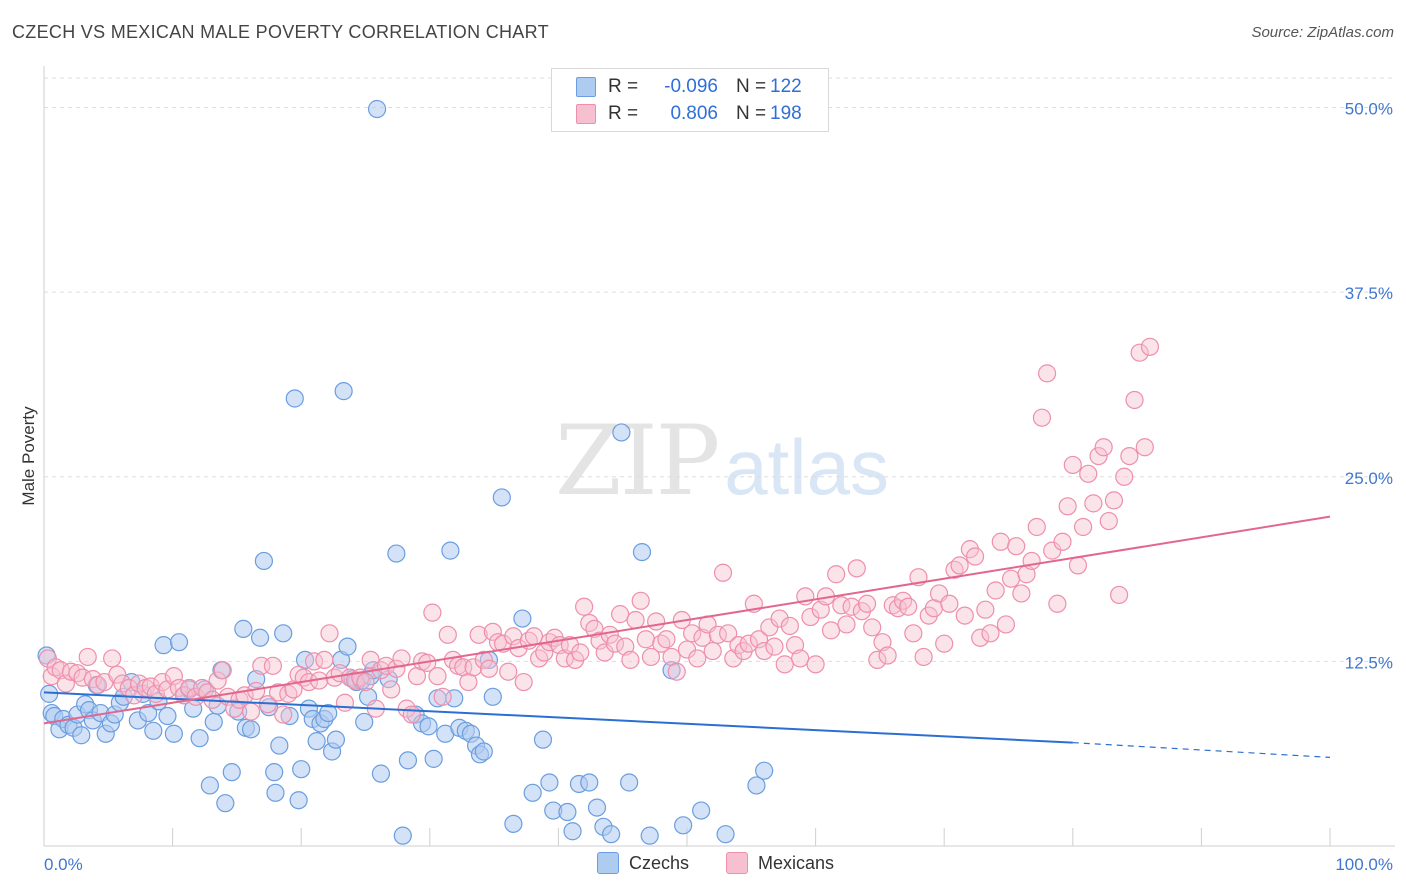 Image resolution: width=1406 pixels, height=892 pixels. I want to click on r-value: -0.096, so click(691, 86).